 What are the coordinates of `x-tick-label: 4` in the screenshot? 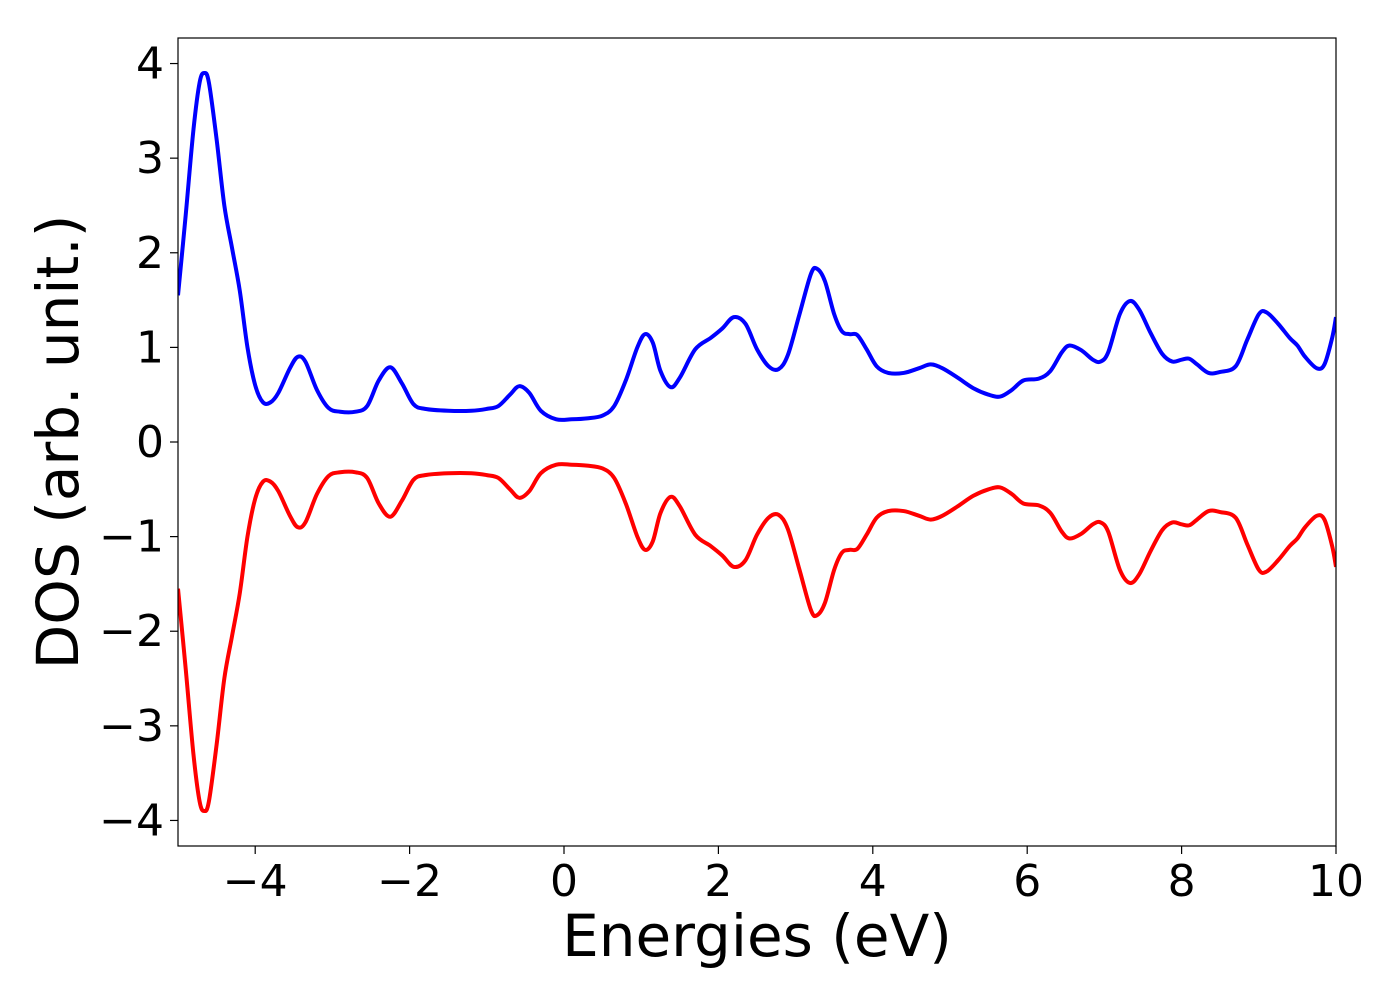 It's located at (873, 881).